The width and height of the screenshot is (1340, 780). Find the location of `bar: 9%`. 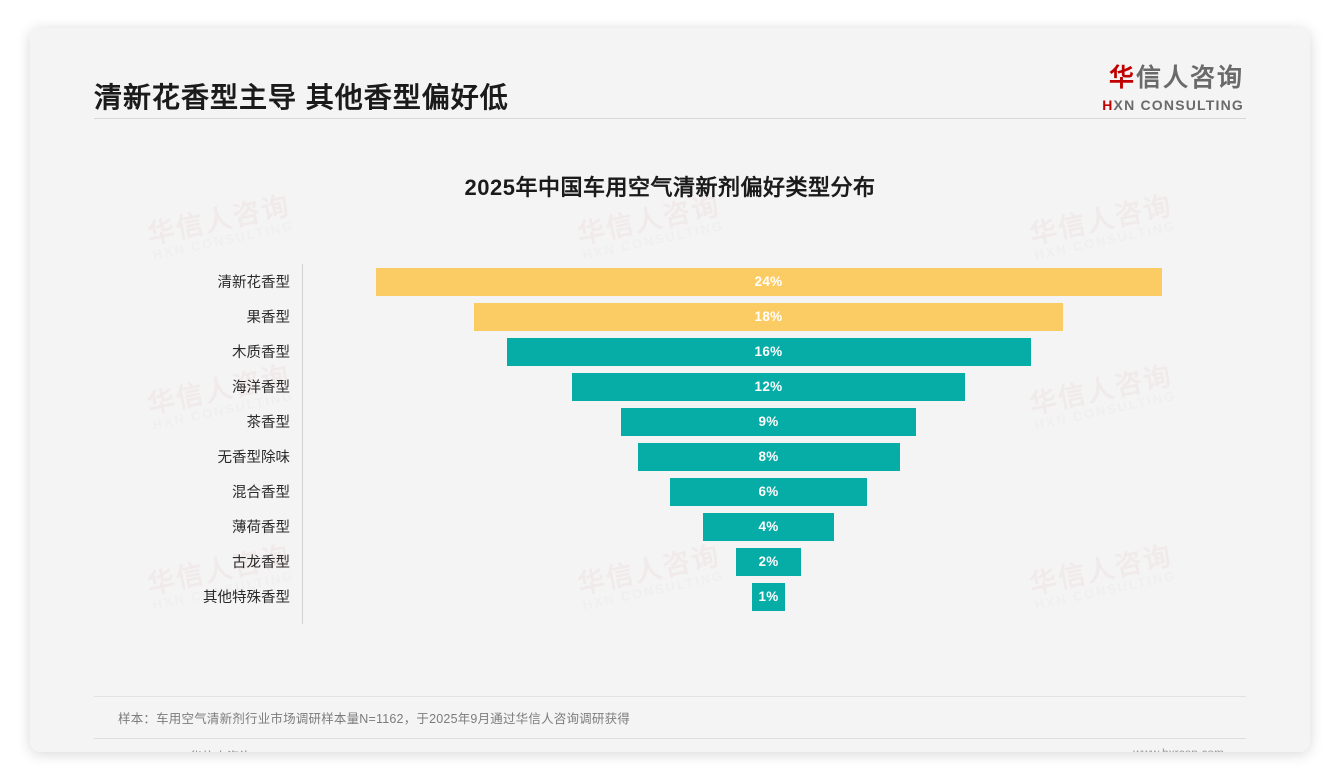

bar: 9% is located at coordinates (768, 421).